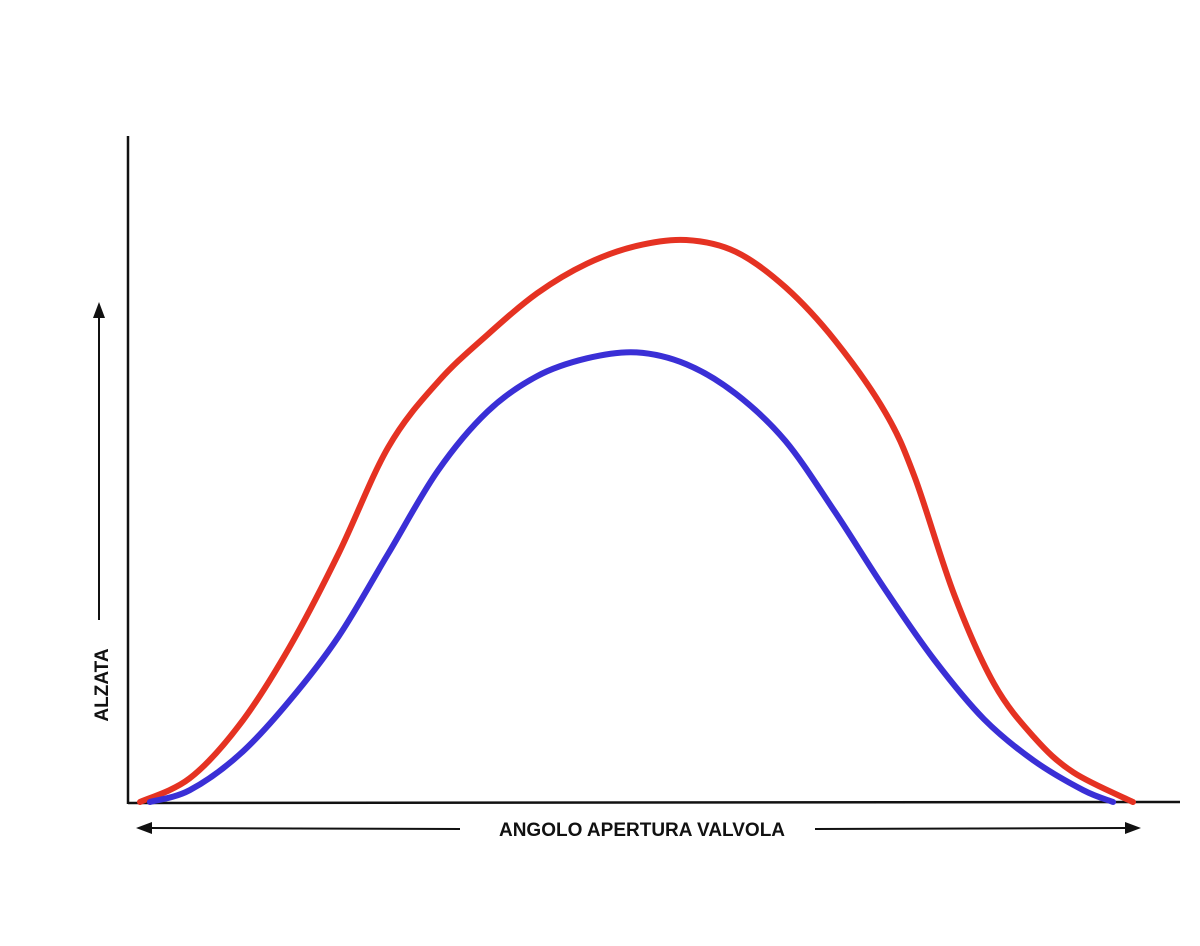  What do you see at coordinates (144, 828) in the screenshot?
I see `x-arrow-head-left` at bounding box center [144, 828].